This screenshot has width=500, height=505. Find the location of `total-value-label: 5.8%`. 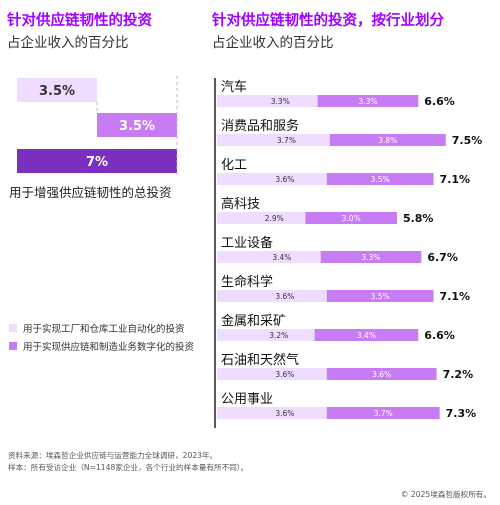

total-value-label: 5.8% is located at coordinates (418, 218).